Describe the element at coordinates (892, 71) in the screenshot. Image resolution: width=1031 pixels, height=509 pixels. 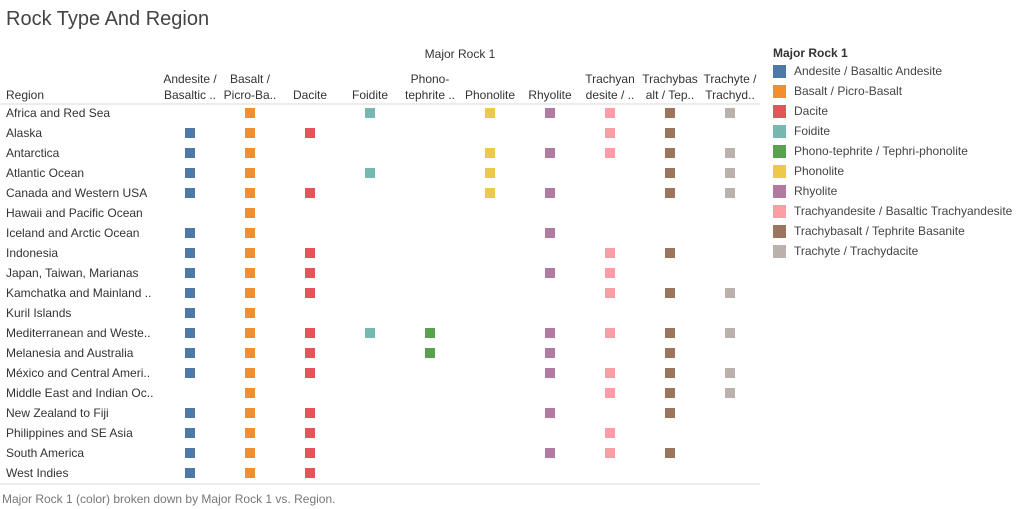
I see `legend-item: Andesite / Basaltic Andesite` at that location.